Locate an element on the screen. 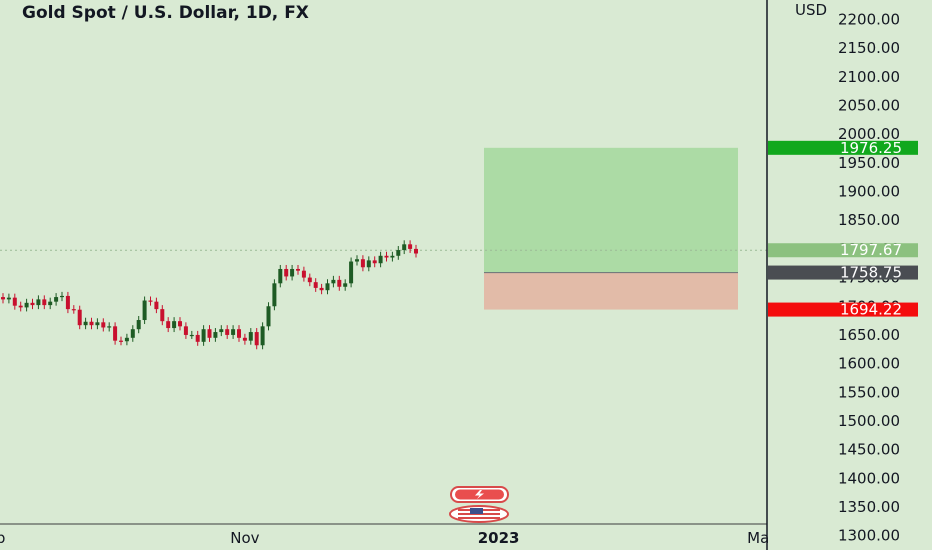 The width and height of the screenshot is (932, 550). time-tick-label: Nov is located at coordinates (244, 538).